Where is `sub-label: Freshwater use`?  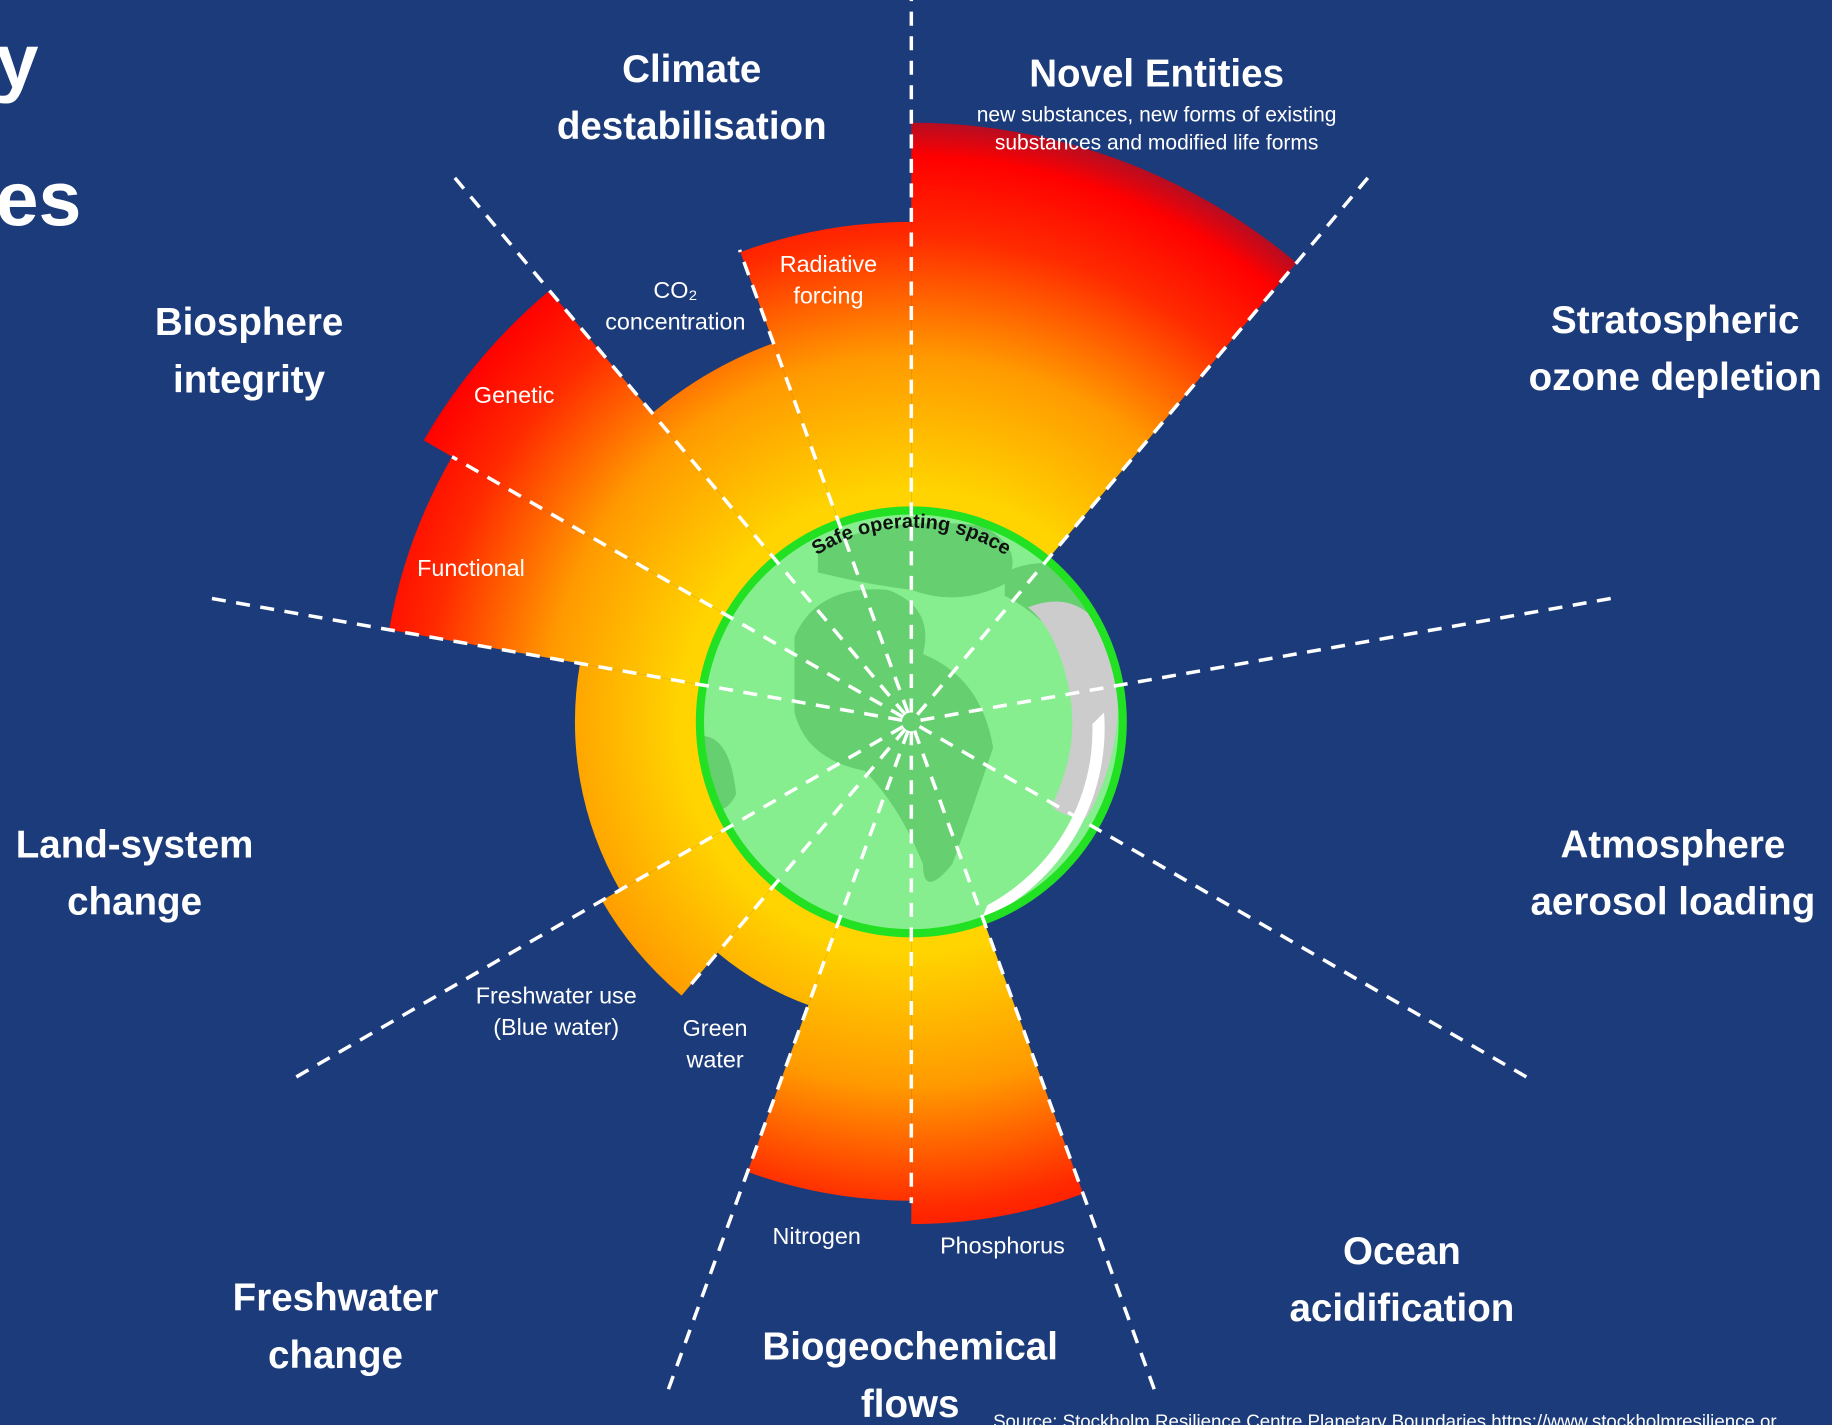
sub-label: Freshwater use is located at coordinates (556, 995).